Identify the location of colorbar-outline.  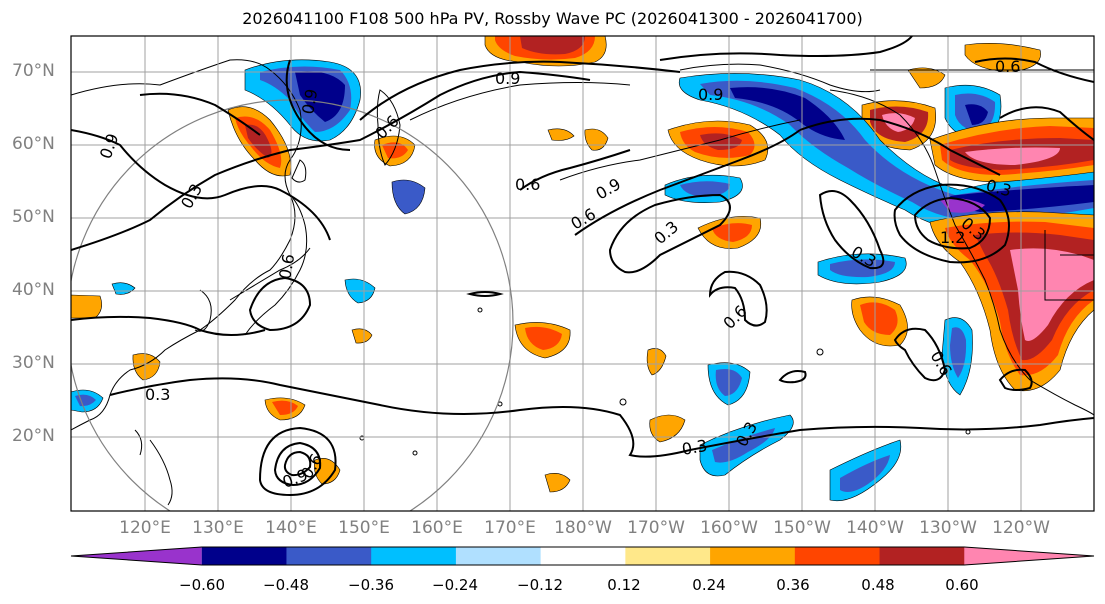
(582, 556).